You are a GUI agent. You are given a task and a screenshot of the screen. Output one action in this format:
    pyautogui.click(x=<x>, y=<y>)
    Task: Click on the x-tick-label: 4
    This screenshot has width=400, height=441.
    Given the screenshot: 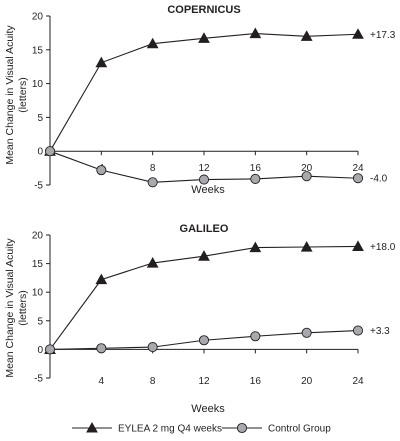 What is the action you would take?
    pyautogui.click(x=102, y=381)
    